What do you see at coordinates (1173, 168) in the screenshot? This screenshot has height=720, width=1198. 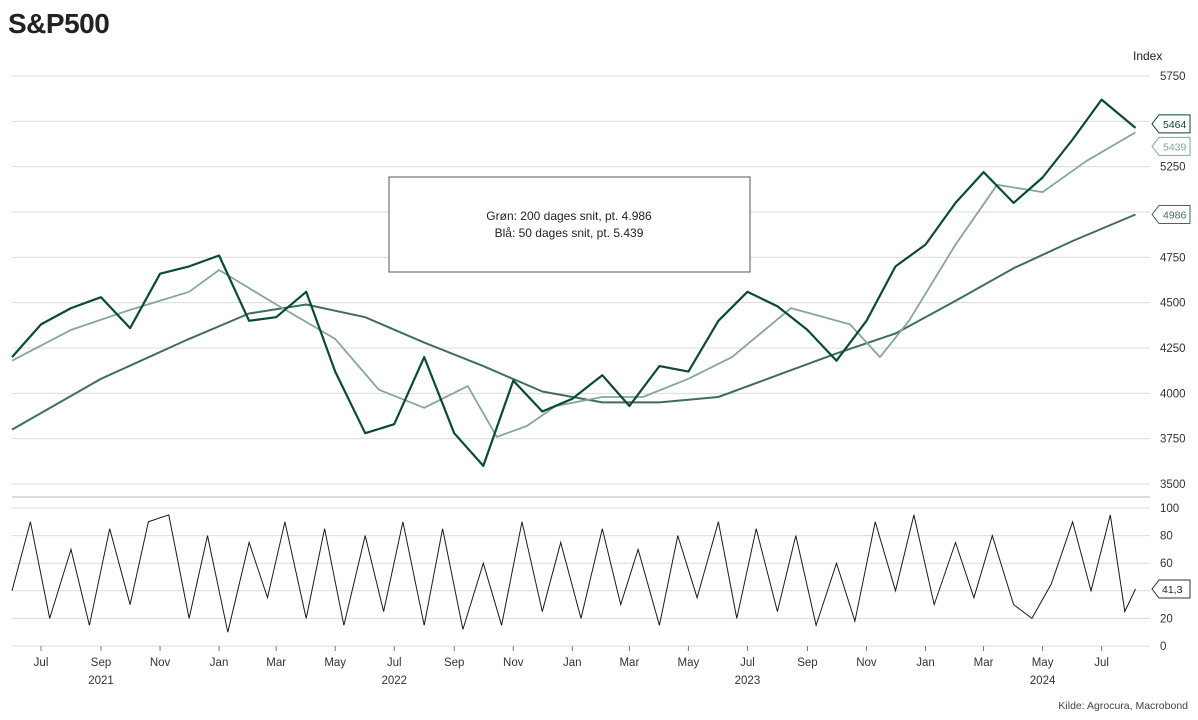 I see `y-tick-label: 5250` at bounding box center [1173, 168].